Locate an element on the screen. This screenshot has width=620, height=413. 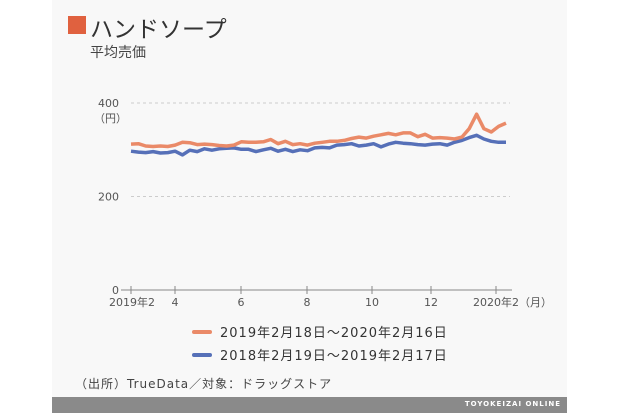
x-tick-label: 4 is located at coordinates (175, 302).